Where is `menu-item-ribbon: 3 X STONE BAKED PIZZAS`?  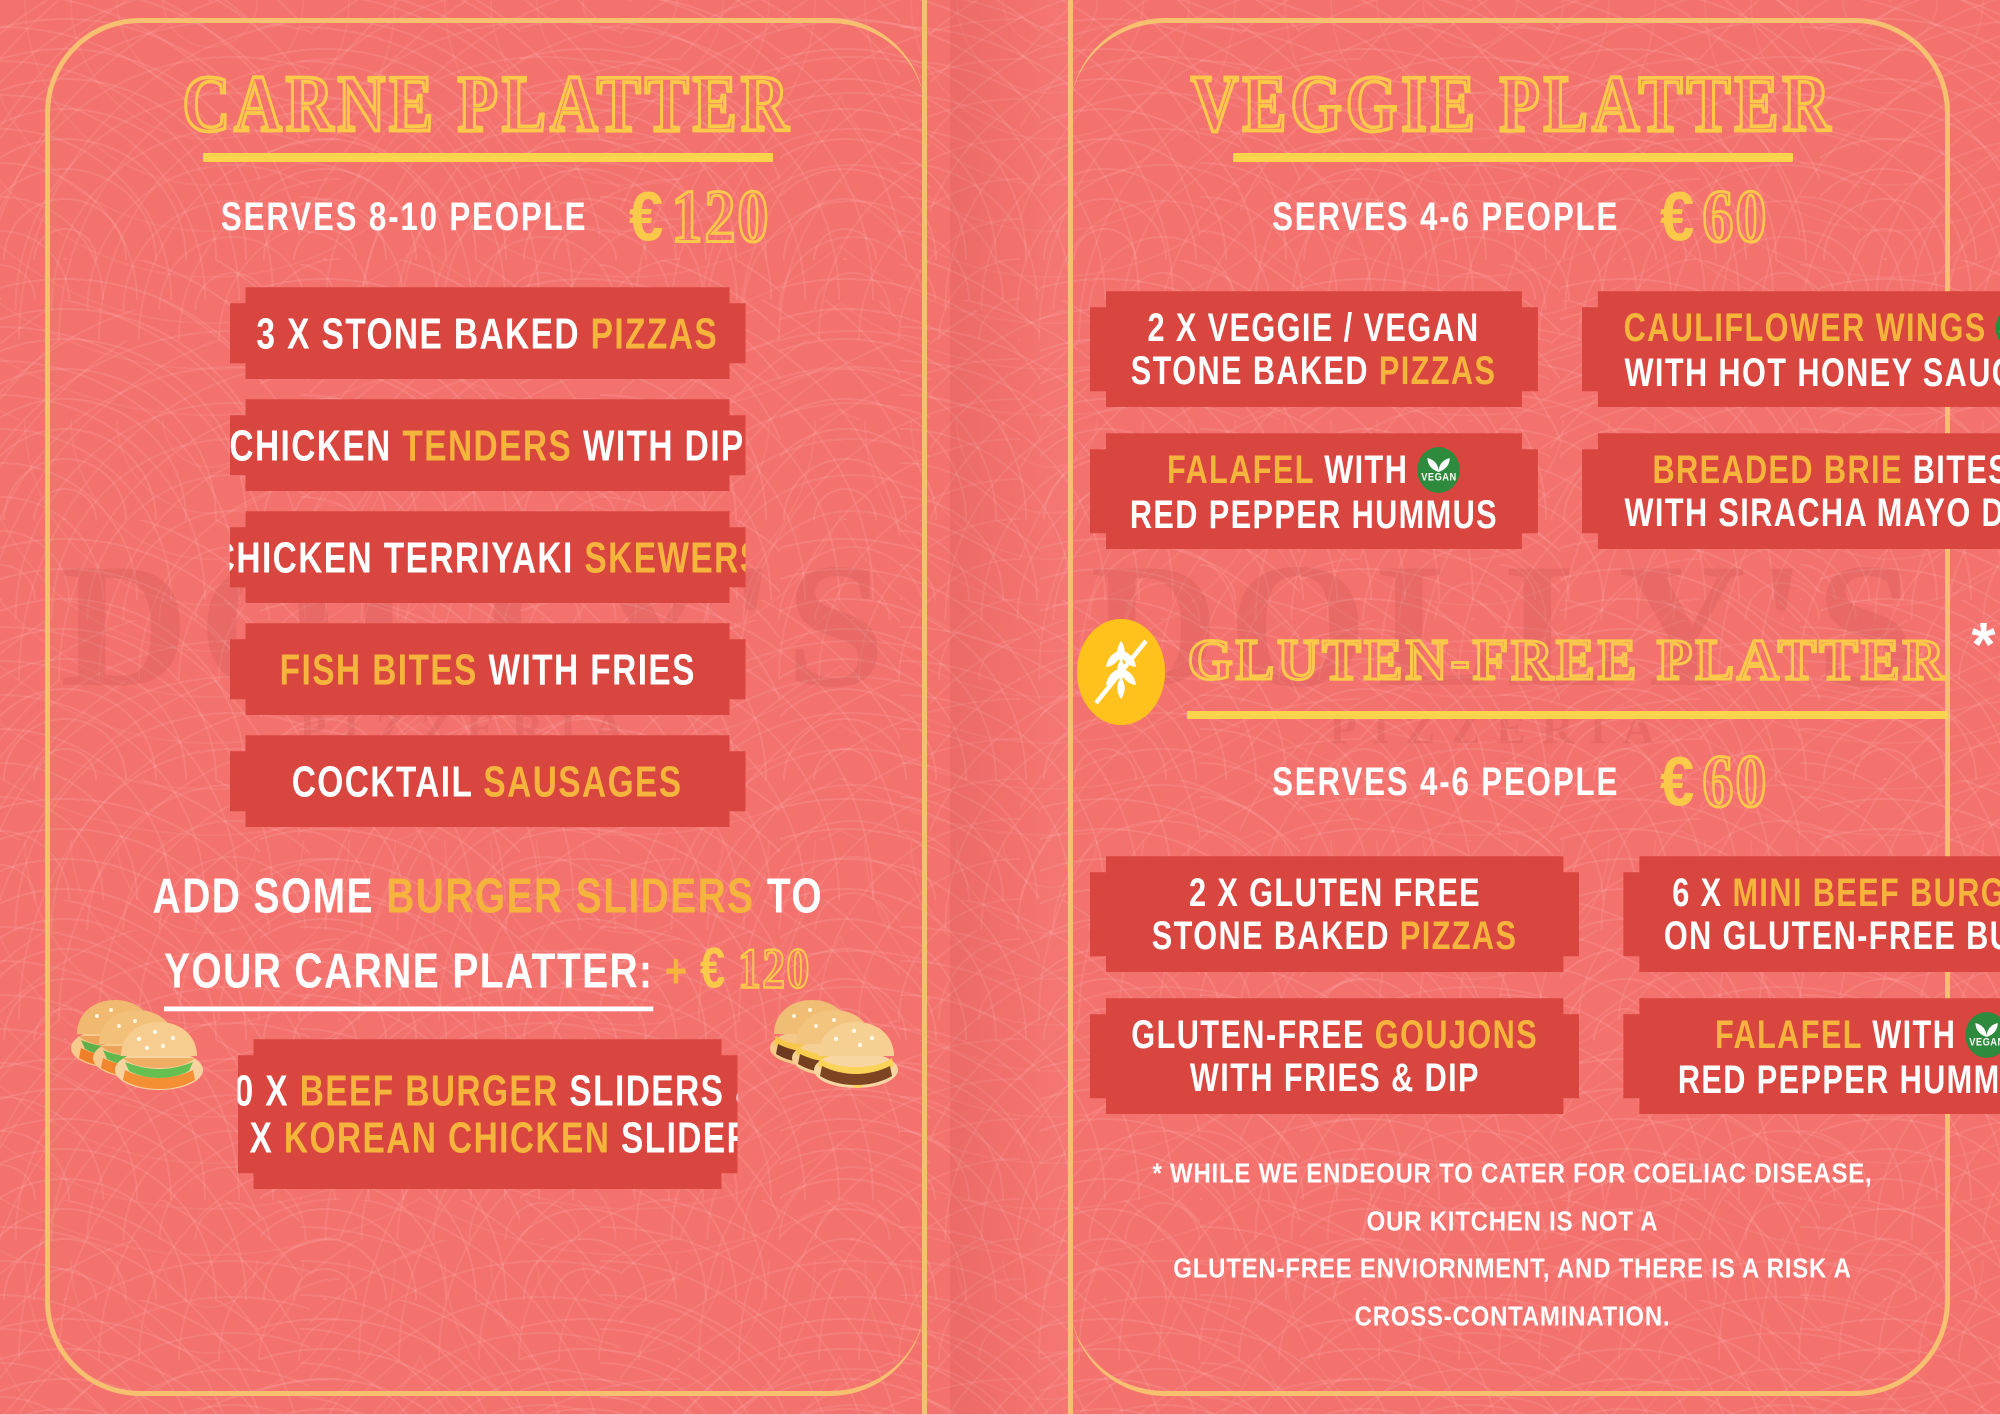 menu-item-ribbon: 3 X STONE BAKED PIZZAS is located at coordinates (488, 333).